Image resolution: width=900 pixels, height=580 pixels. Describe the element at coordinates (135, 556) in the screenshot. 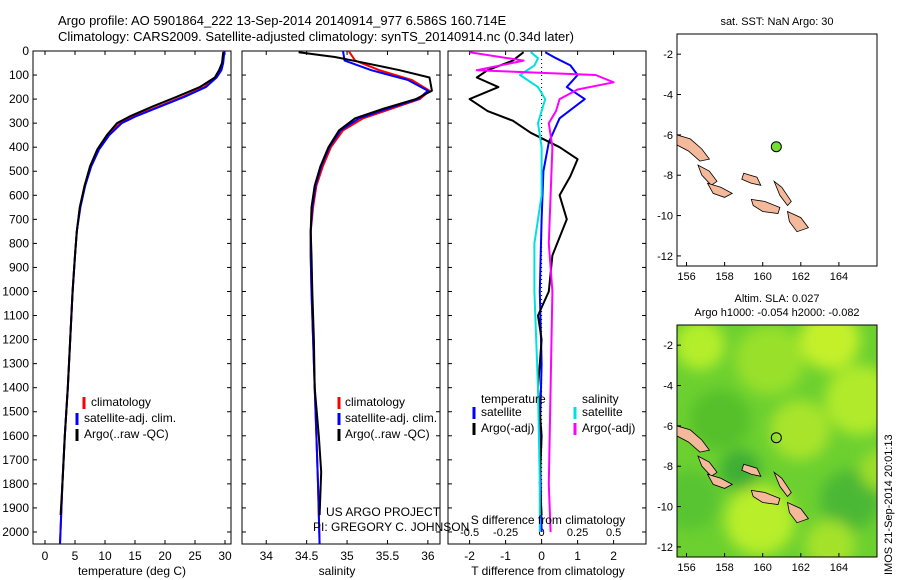

I see `temperature-xtick-label: 15` at that location.